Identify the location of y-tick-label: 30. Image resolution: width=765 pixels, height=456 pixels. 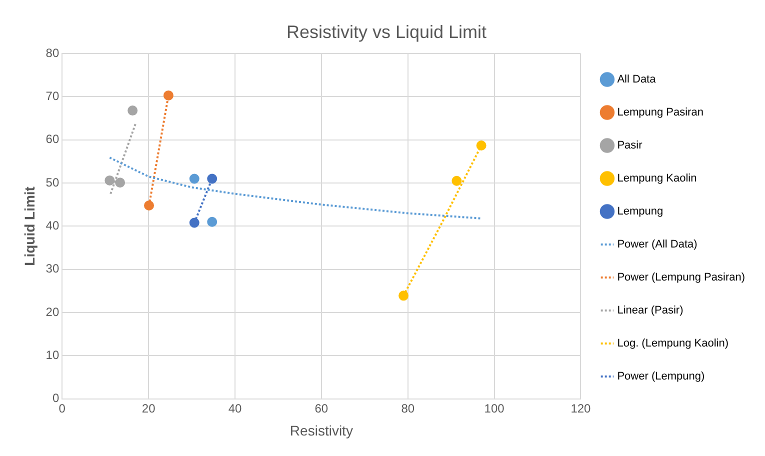
(53, 269).